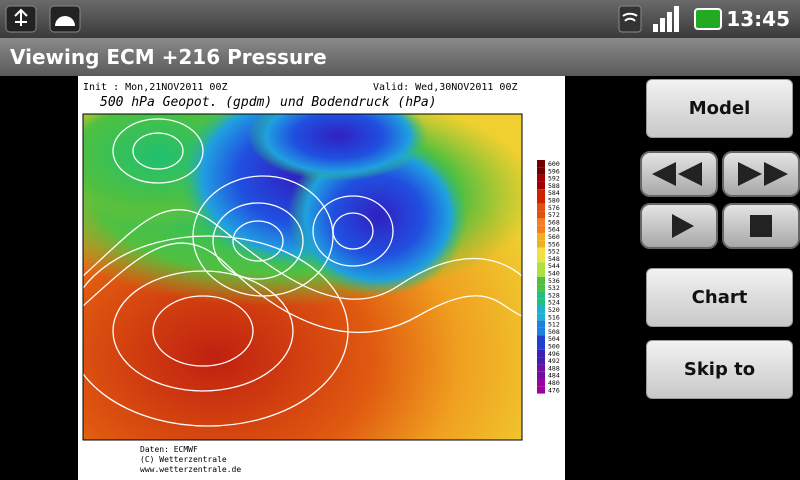 The height and width of the screenshot is (480, 800). Describe the element at coordinates (554, 368) in the screenshot. I see `scale-label: 488` at that location.